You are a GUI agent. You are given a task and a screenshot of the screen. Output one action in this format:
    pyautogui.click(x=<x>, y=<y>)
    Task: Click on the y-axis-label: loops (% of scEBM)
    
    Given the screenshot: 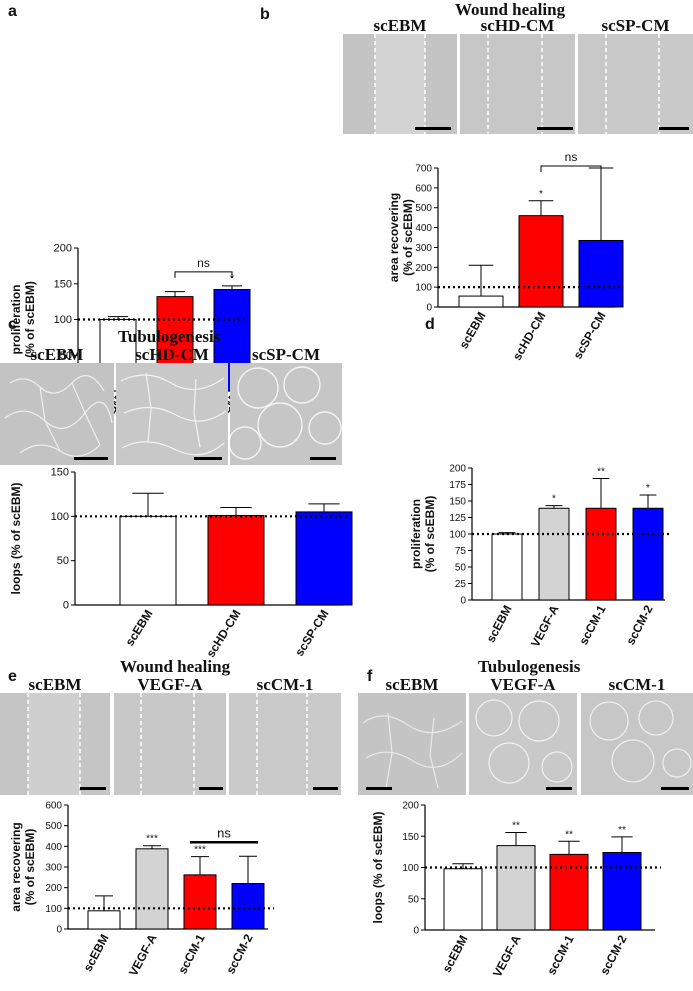 What is the action you would take?
    pyautogui.click(x=16, y=538)
    